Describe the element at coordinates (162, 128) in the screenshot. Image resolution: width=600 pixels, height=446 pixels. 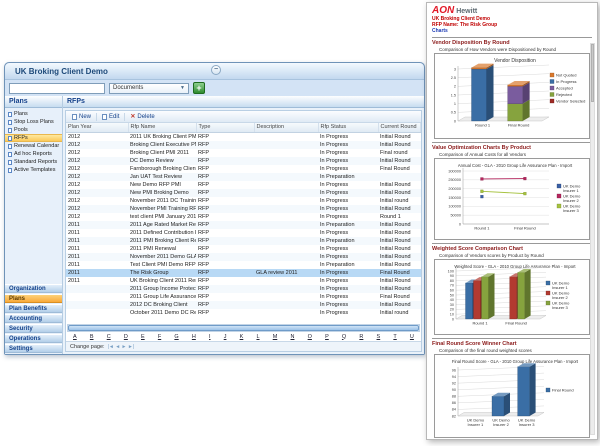
I see `column-header-rfp-name: Rfp Name` at that location.